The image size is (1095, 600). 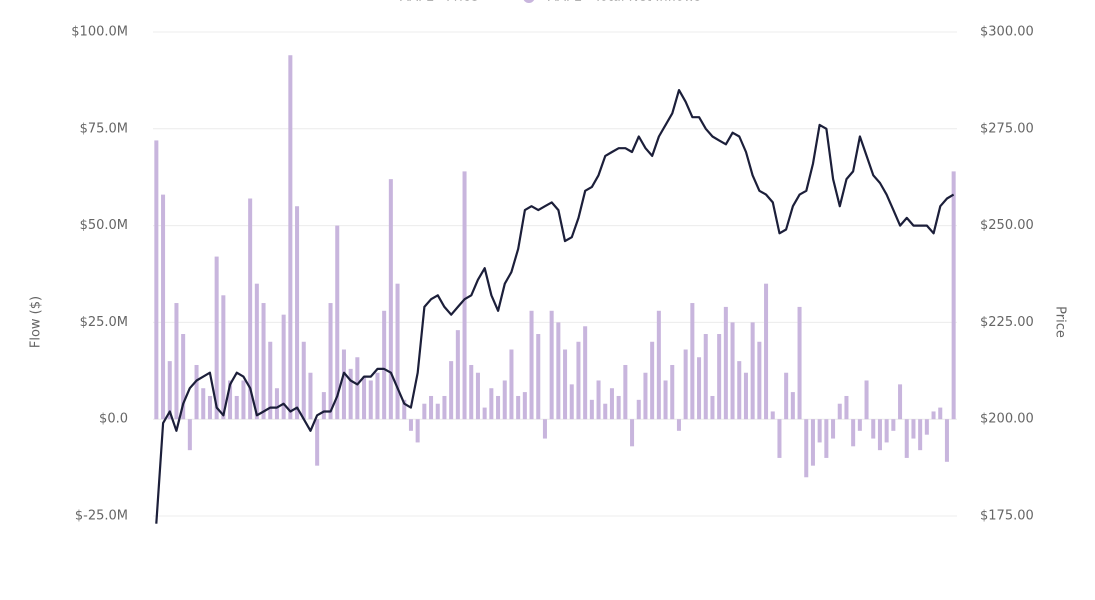 What do you see at coordinates (1007, 32) in the screenshot?
I see `y2-tick-label: $300.00` at bounding box center [1007, 32].